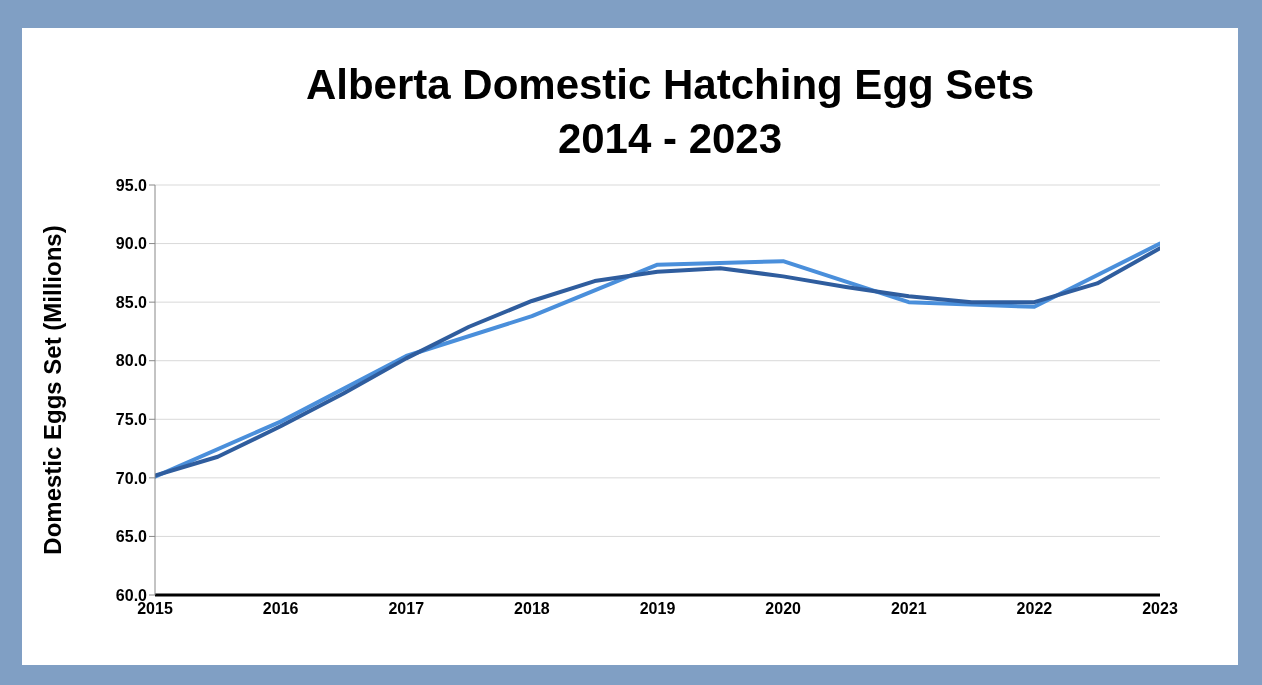 Image resolution: width=1262 pixels, height=685 pixels. Describe the element at coordinates (131, 361) in the screenshot. I see `y-tick-label: 80.0` at that location.